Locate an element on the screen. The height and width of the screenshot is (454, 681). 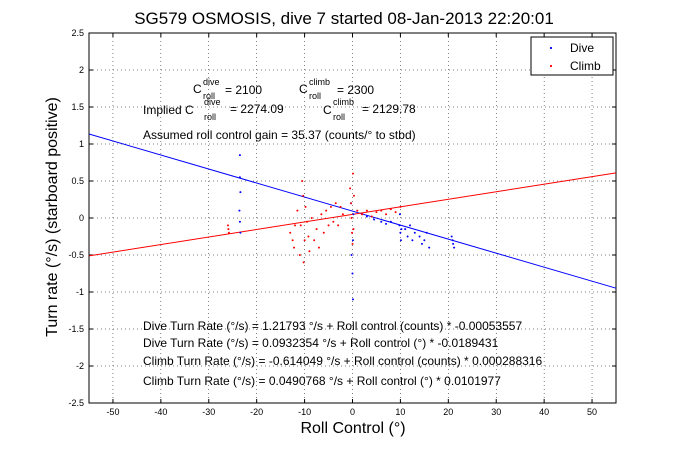
legend-climb-label: Climb is located at coordinates (585, 66).